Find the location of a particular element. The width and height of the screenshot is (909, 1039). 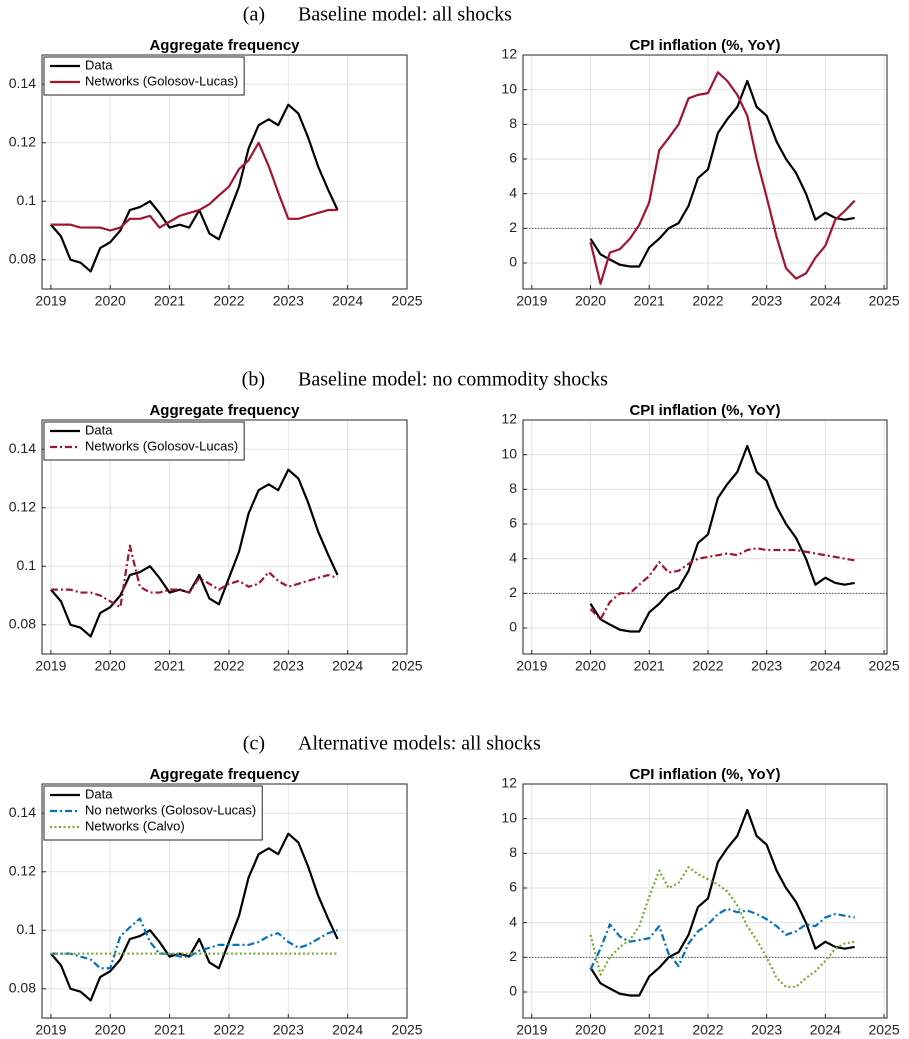

panel-label: (b) is located at coordinates (253, 380).